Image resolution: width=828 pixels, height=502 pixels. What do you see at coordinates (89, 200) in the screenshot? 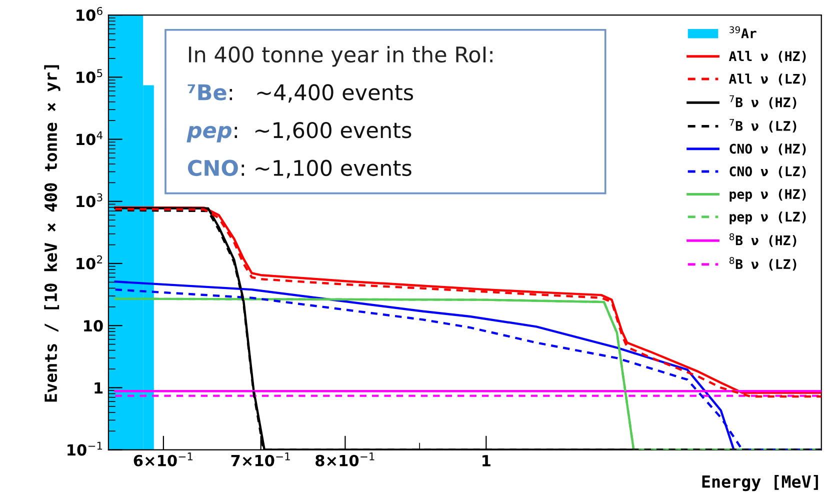
I see `y-tick-label: 10$^{3}$` at bounding box center [89, 200].